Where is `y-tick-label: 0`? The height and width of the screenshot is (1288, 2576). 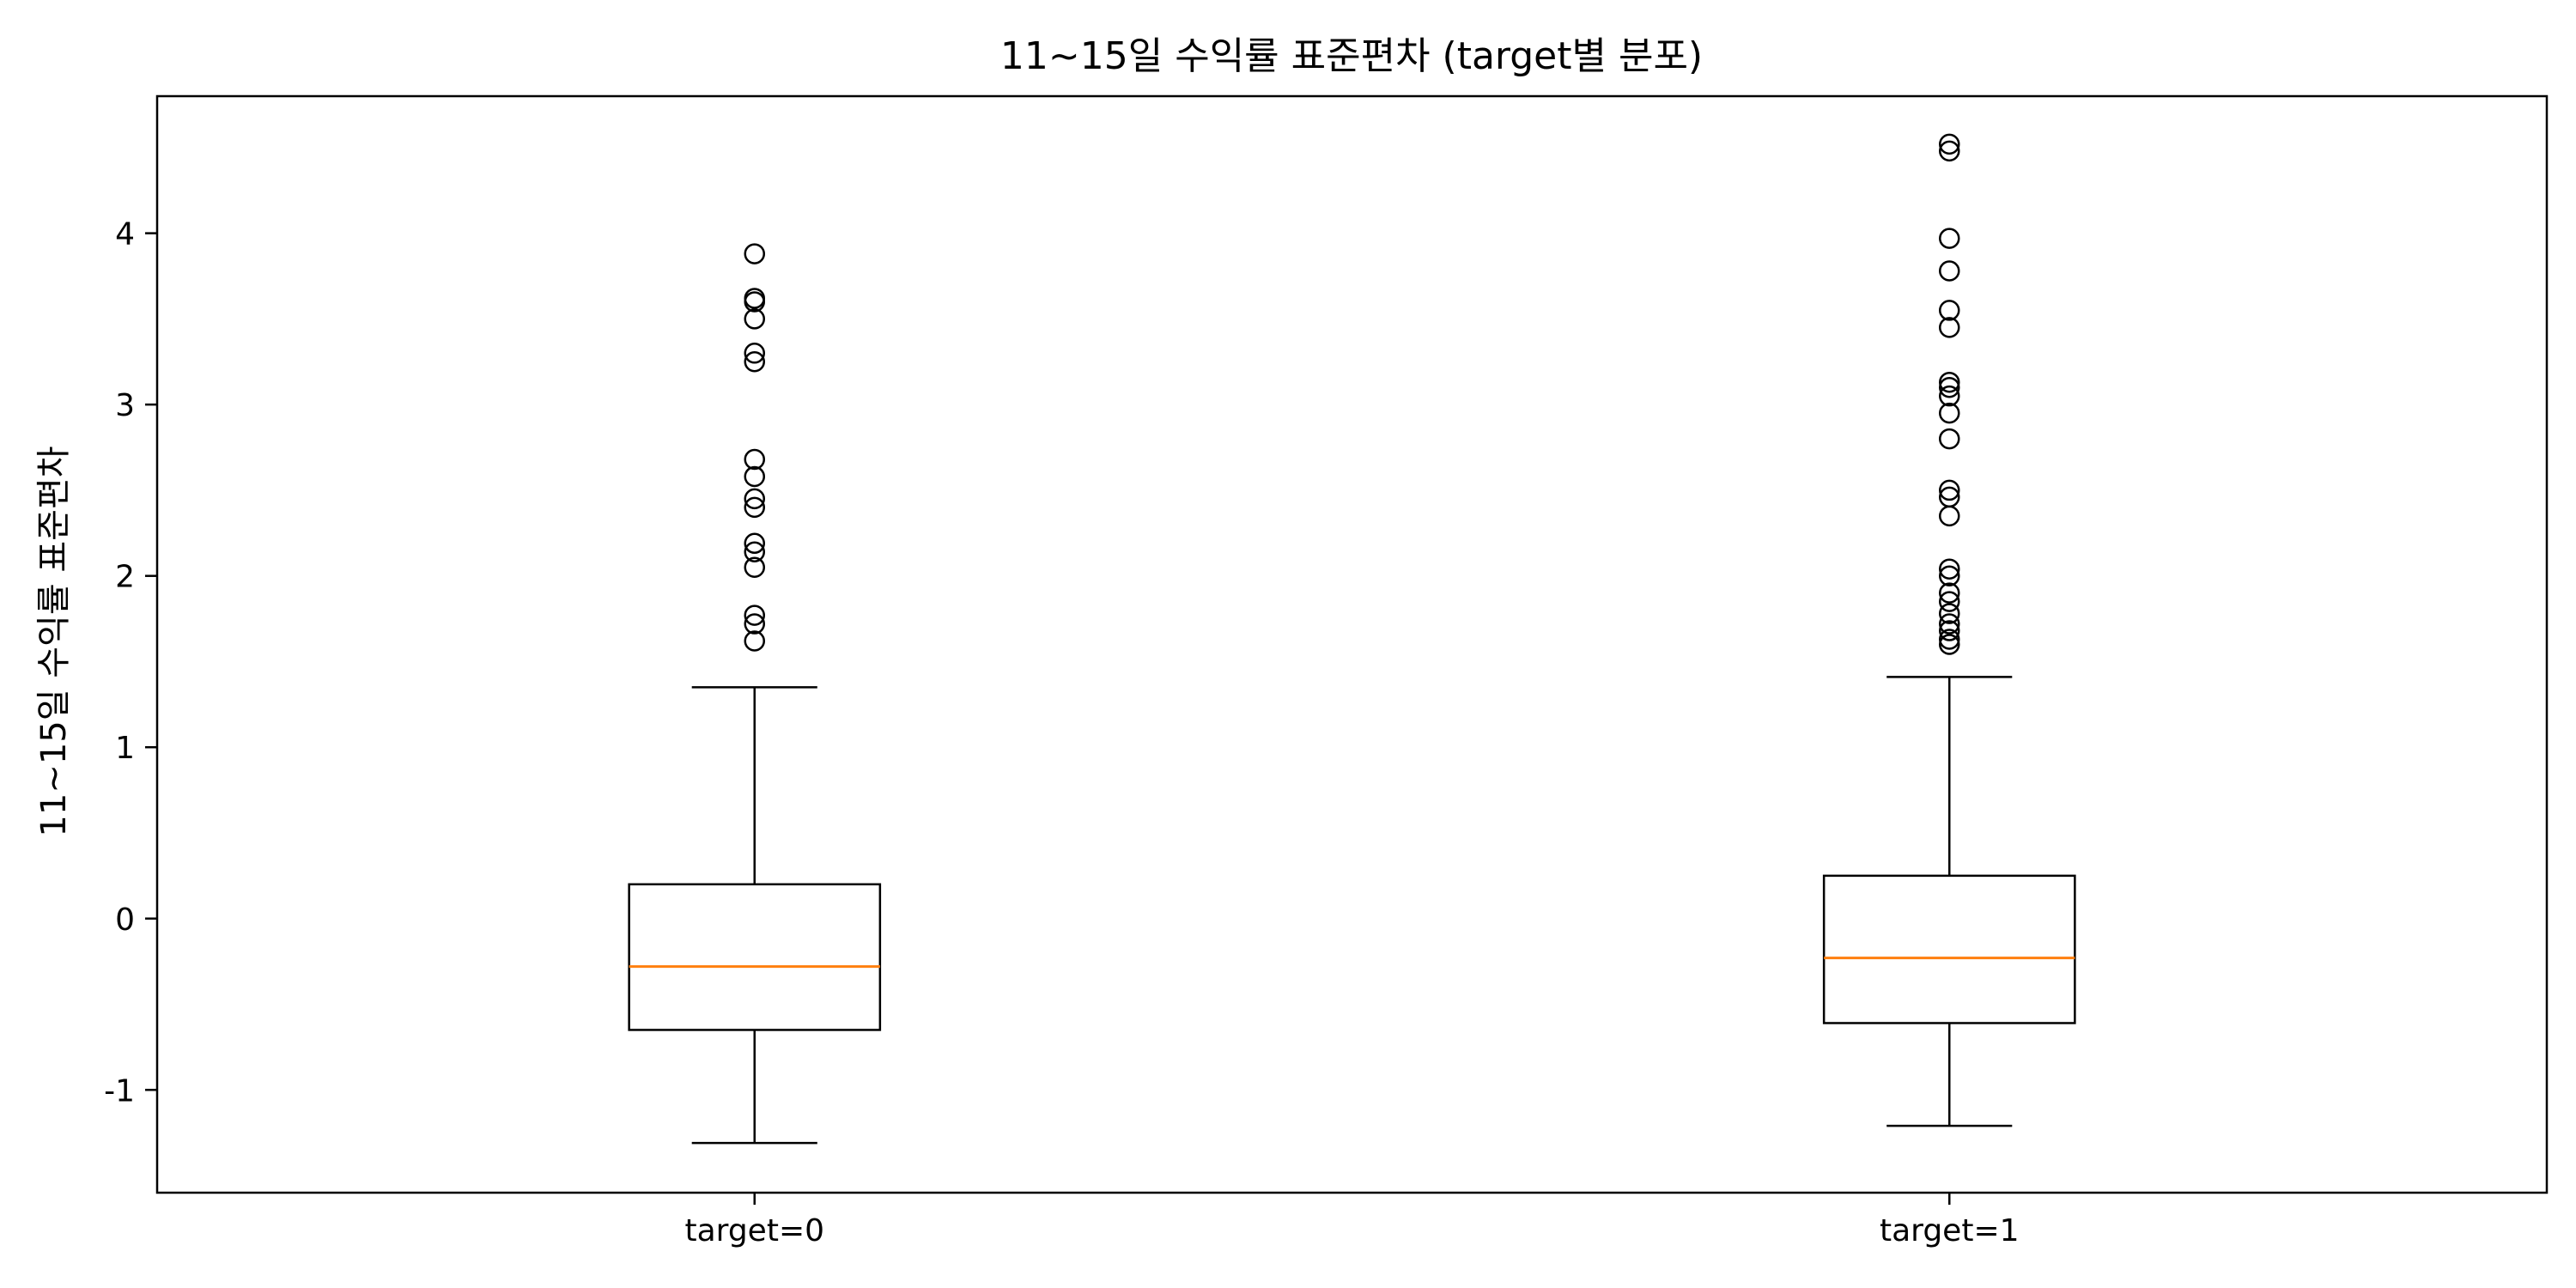
y-tick-label: 0 is located at coordinates (125, 920).